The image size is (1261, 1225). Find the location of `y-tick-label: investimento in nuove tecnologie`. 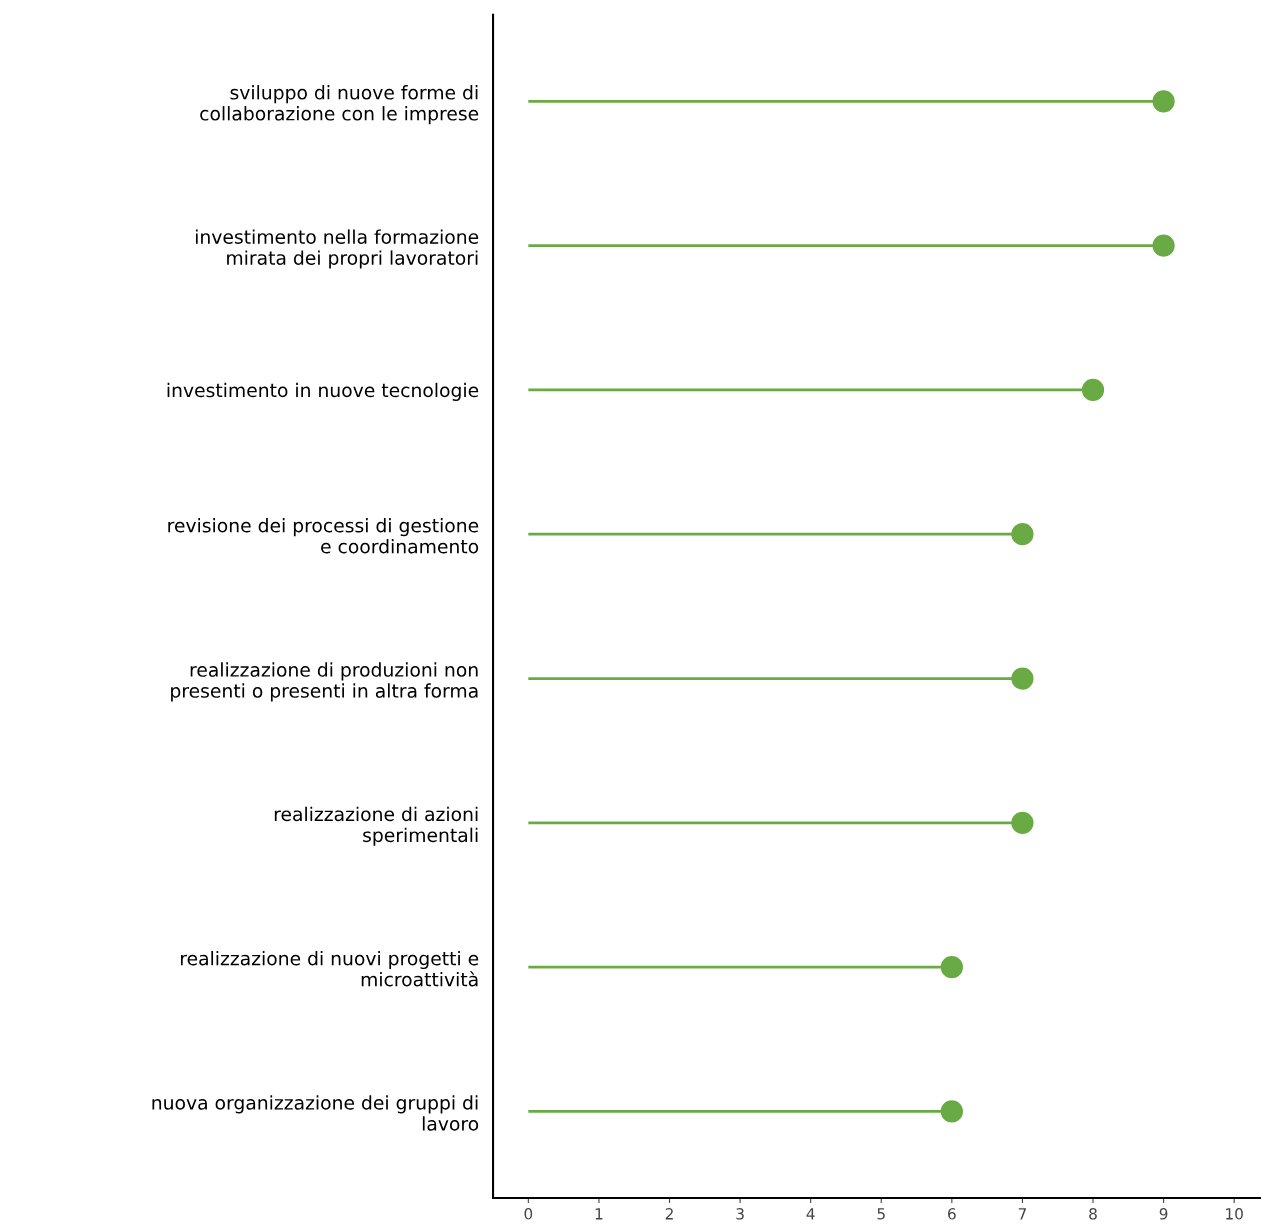

y-tick-label: investimento in nuove tecnologie is located at coordinates (323, 391).